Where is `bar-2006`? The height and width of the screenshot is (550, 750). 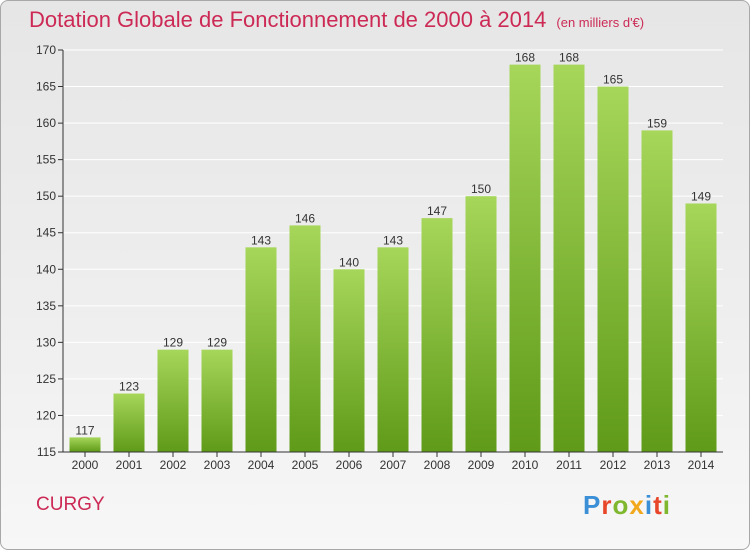
bar-2006 is located at coordinates (349, 360).